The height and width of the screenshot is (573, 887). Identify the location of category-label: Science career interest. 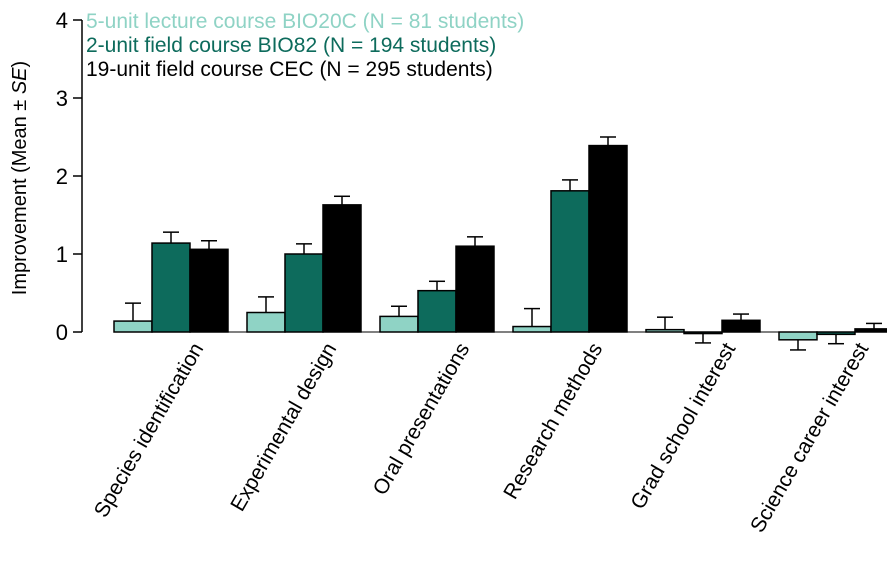
(809, 438).